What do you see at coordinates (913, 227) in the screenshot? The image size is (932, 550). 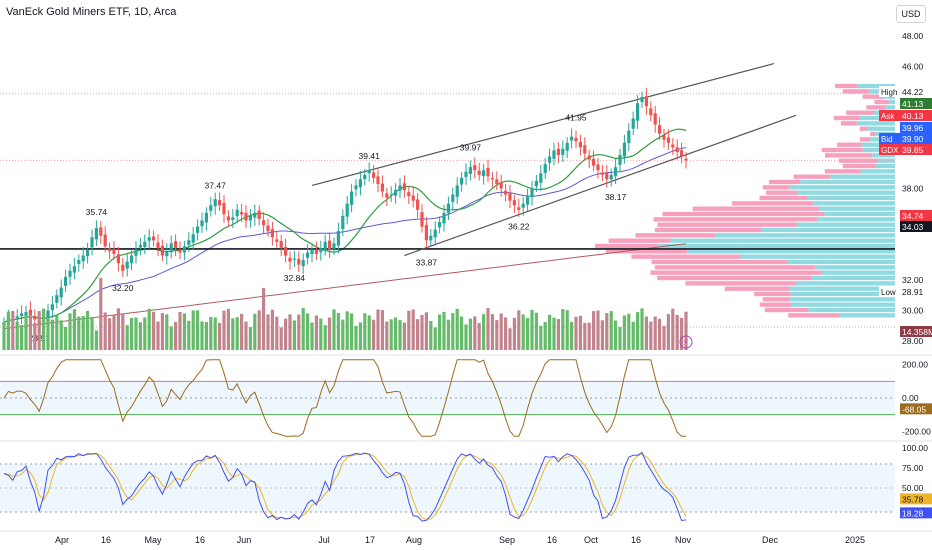 I see `price-badge-value: 34.03` at bounding box center [913, 227].